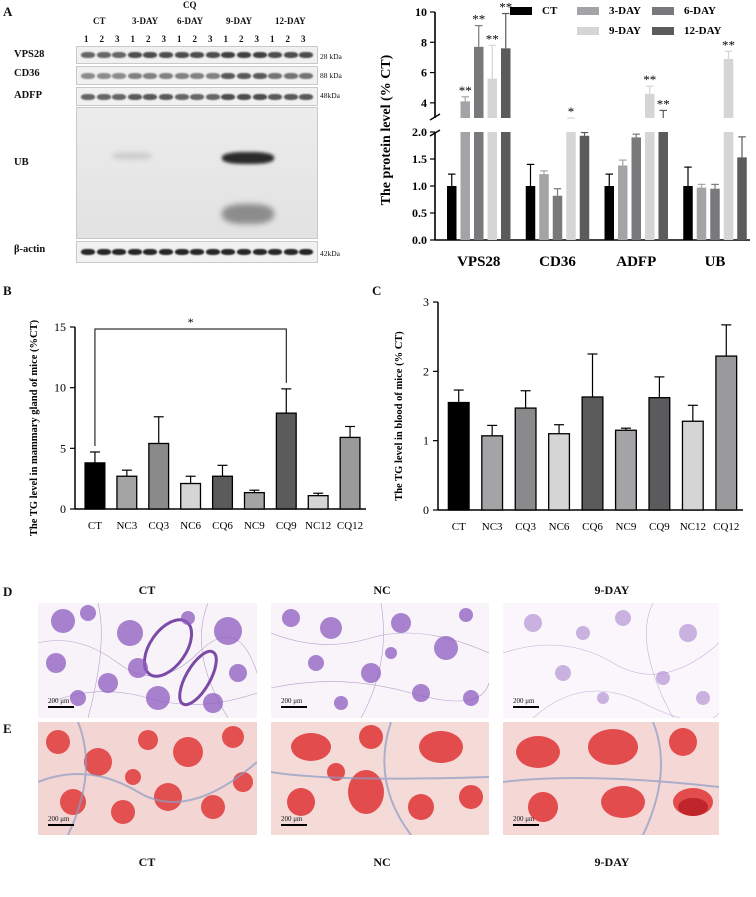 The image size is (756, 897). Describe the element at coordinates (426, 441) in the screenshot. I see `y-tick-label: 1` at that location.